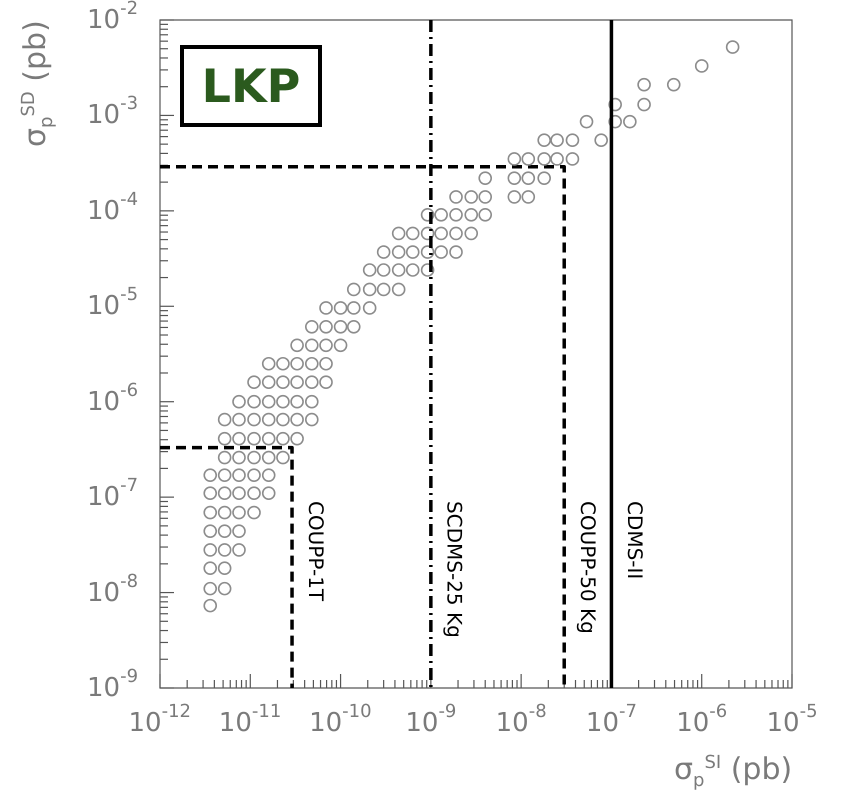  What do you see at coordinates (635, 540) in the screenshot?
I see `ref-line-label: CDMS-II` at bounding box center [635, 540].